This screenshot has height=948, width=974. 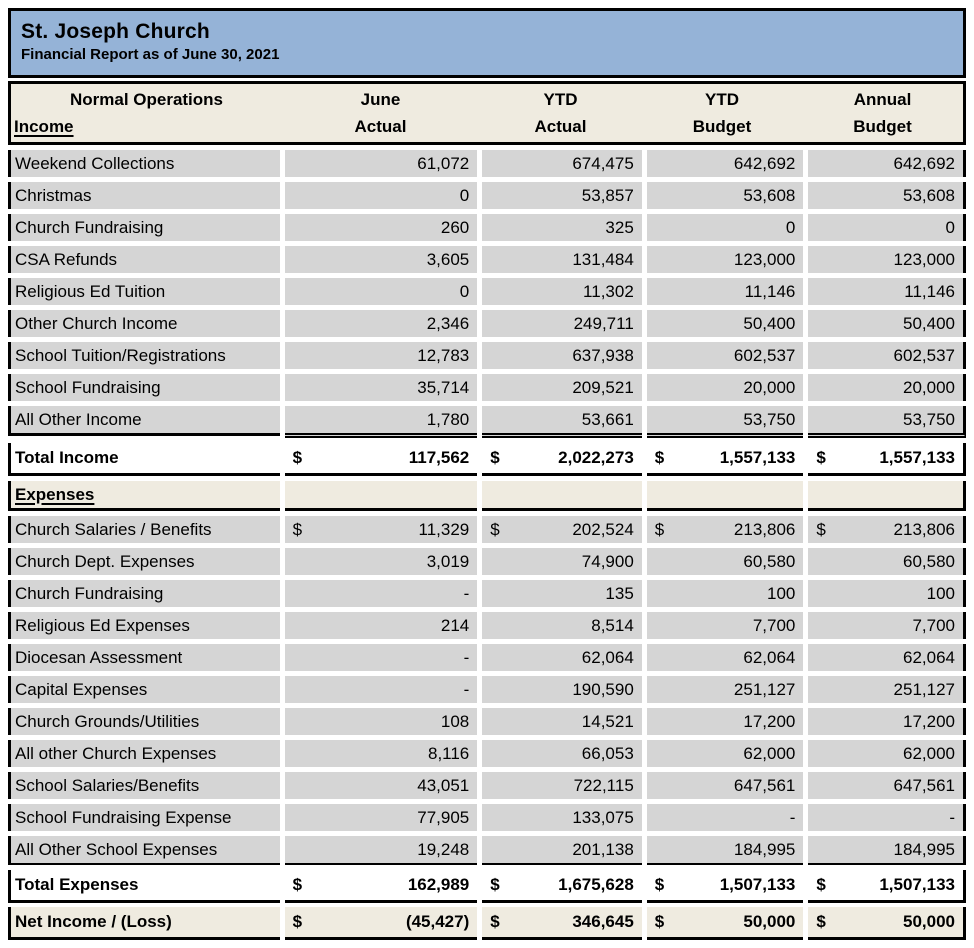 I want to click on row-label: Church Grounds/Utilities, so click(x=144, y=721).